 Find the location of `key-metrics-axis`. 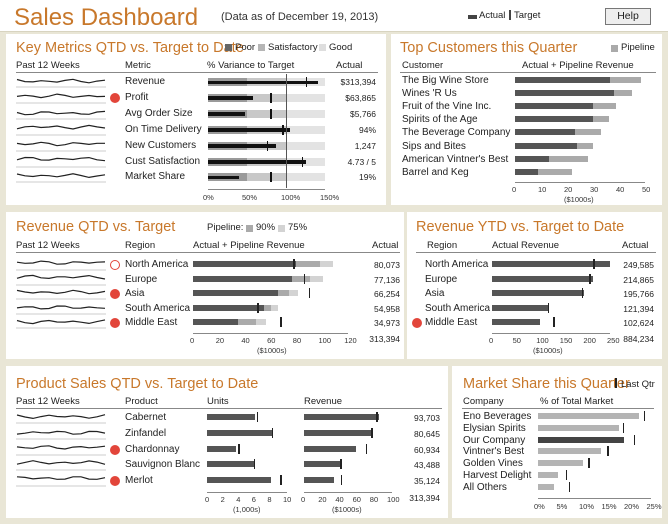

key-metrics-axis is located at coordinates (266, 189).